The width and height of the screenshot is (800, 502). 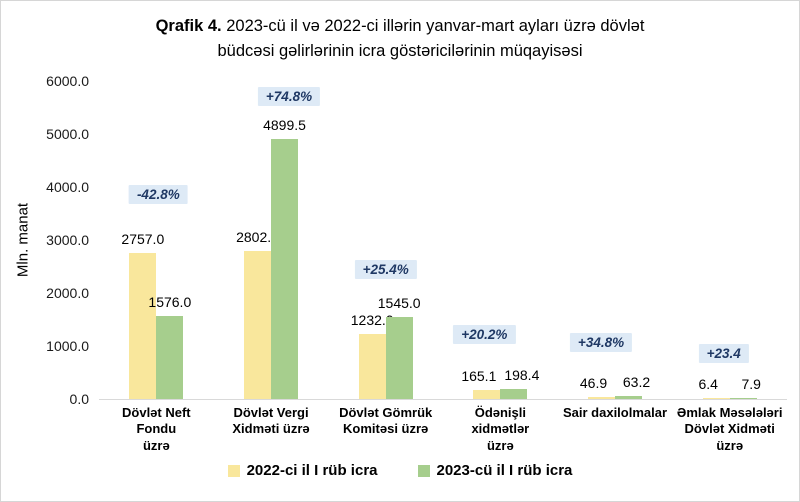 I want to click on bar-group: -42.8% 2757.0 1576.0, so click(x=156, y=240).